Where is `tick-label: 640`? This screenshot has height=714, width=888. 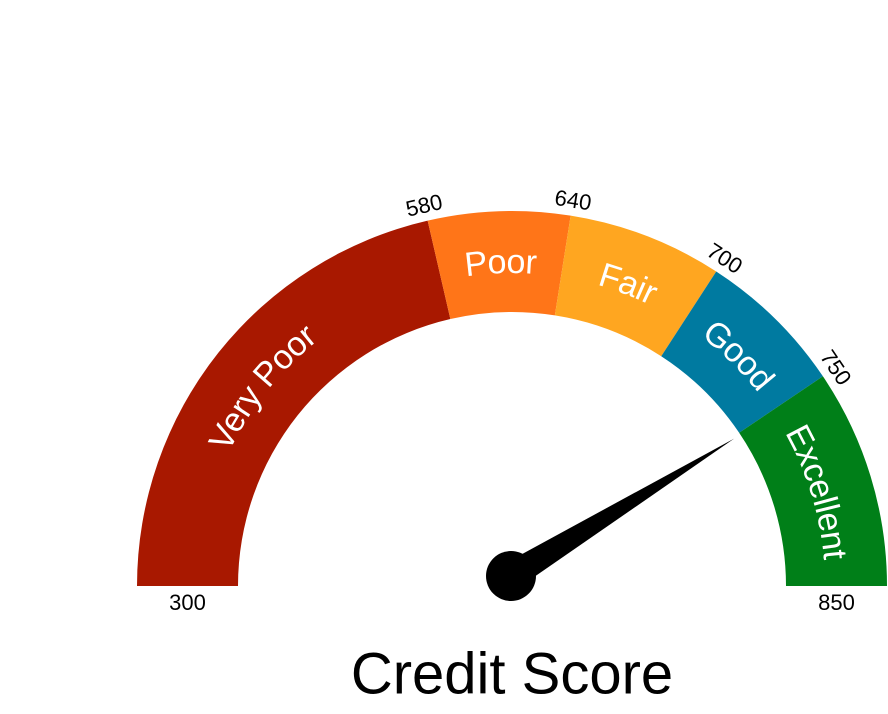 tick-label: 640 is located at coordinates (573, 200).